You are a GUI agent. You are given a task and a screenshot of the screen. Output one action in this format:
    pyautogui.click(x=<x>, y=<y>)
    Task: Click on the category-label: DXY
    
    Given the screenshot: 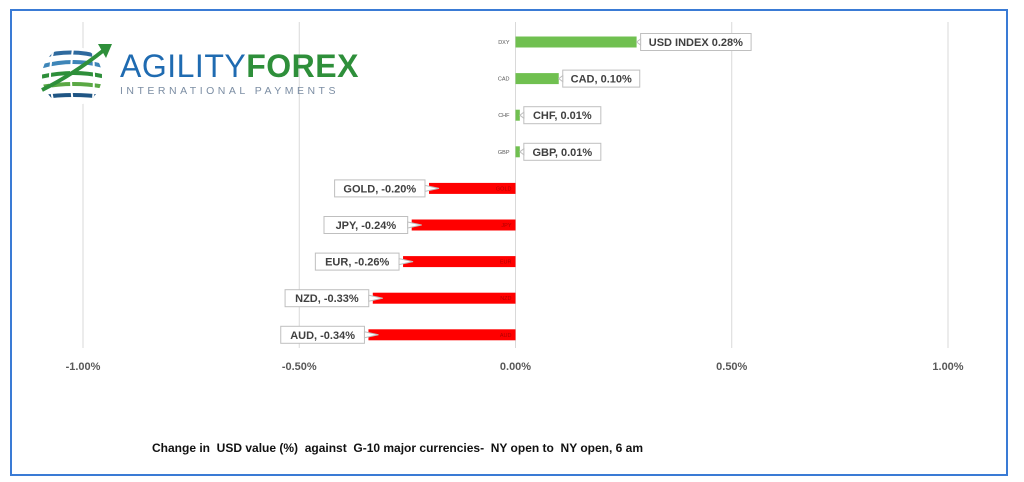 What is the action you would take?
    pyautogui.click(x=504, y=43)
    